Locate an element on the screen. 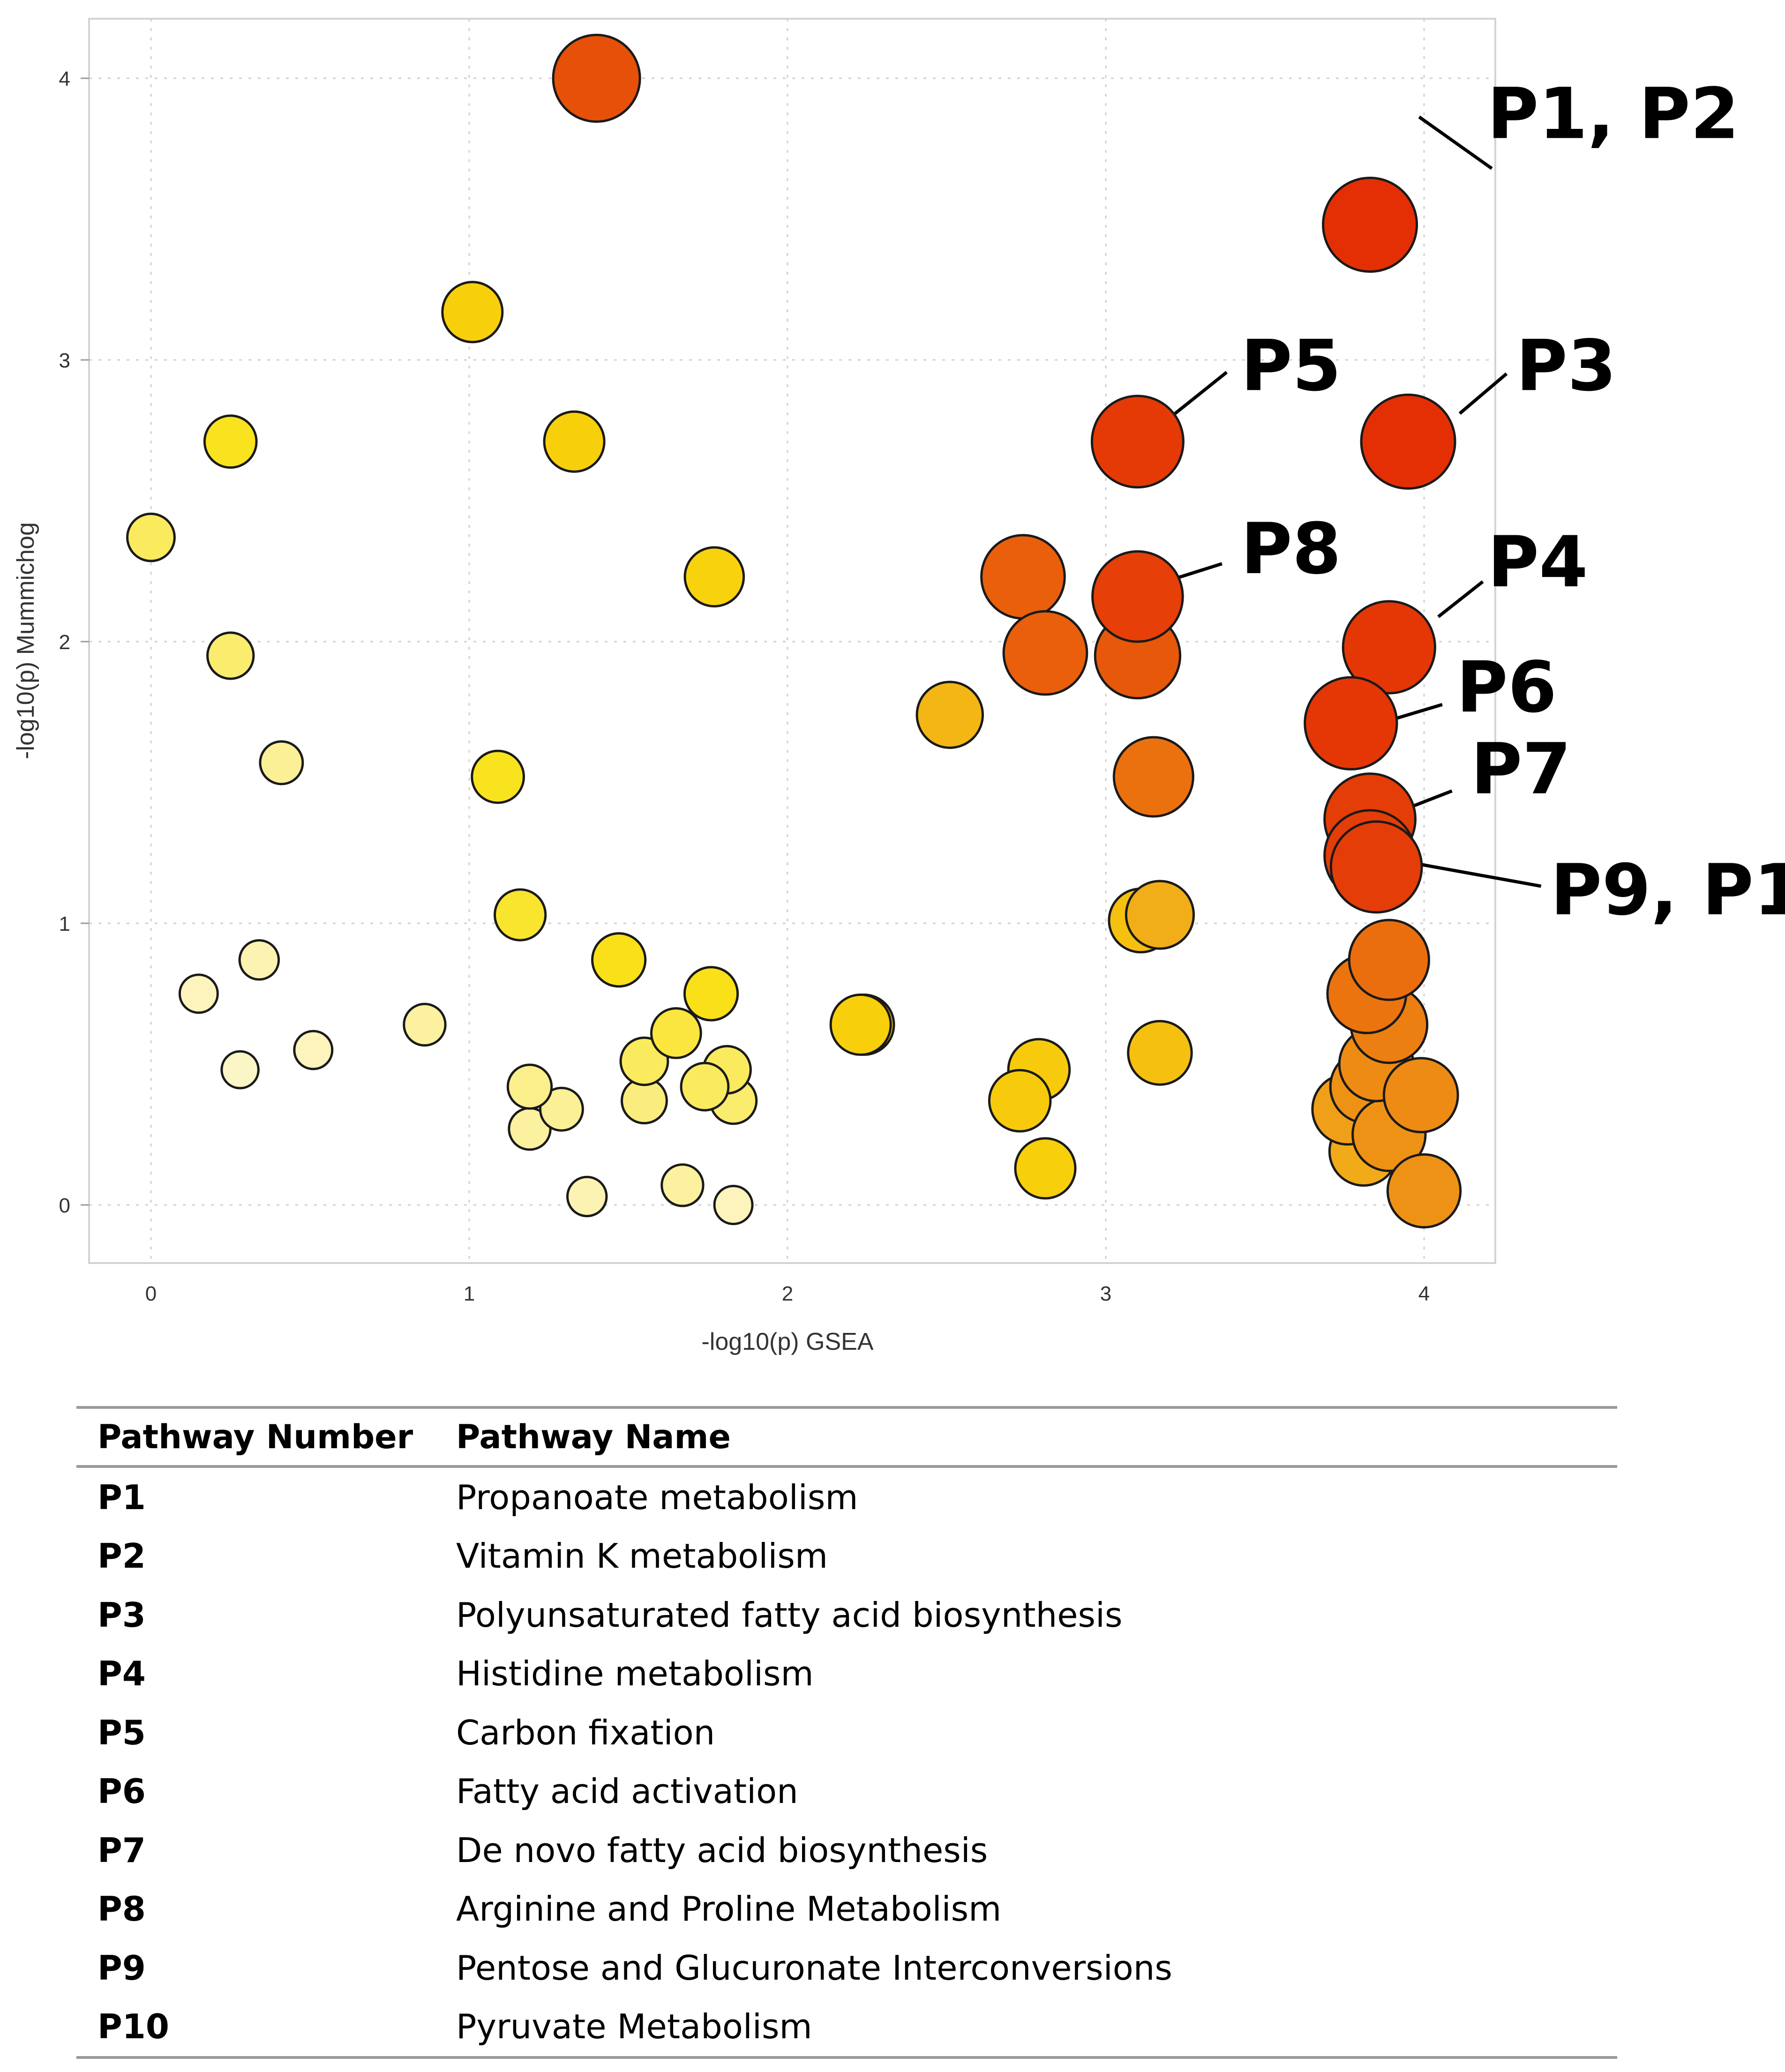 This screenshot has width=1785, height=2072. x-tick-label: 1 is located at coordinates (469, 1293).